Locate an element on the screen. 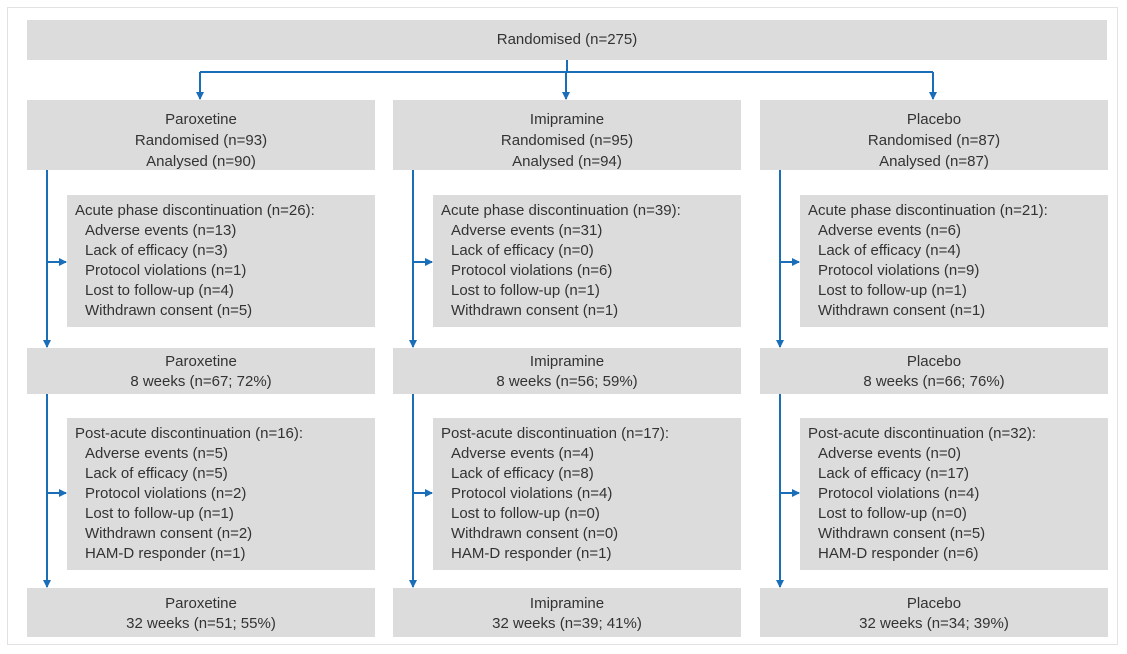  box-text: 8 weeks (n=66; 76%) is located at coordinates (934, 381).